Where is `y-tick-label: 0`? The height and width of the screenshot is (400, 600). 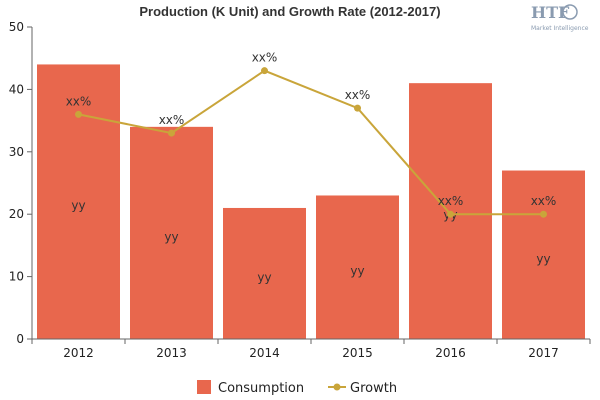 y-tick-label: 0 is located at coordinates (20, 339).